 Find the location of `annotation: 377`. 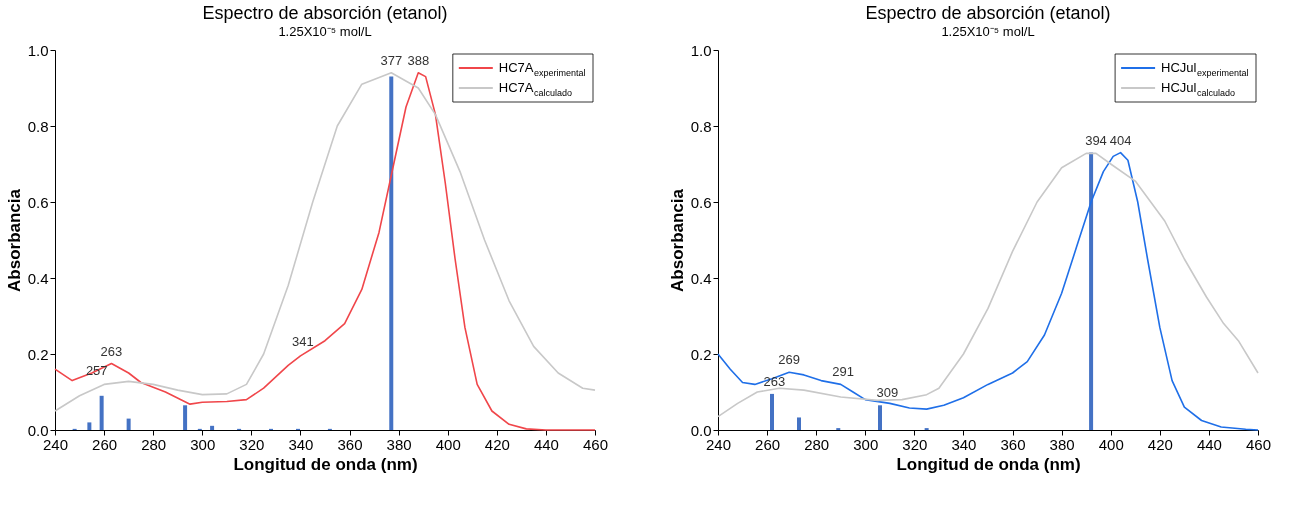

annotation: 377 is located at coordinates (391, 60).